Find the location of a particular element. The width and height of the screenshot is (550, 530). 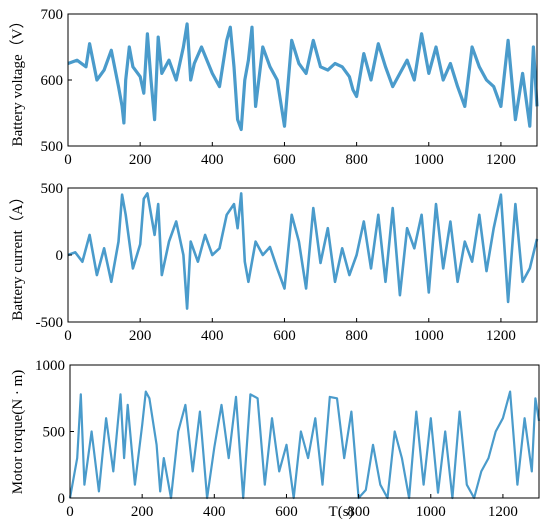

y-axis-label: Motor torque(N · m) is located at coordinates (18, 432).